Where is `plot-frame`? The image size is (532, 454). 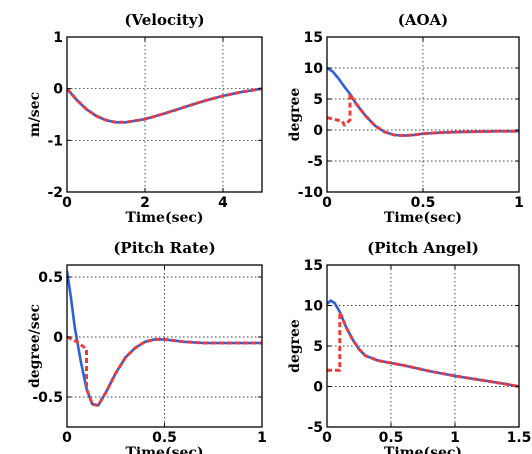 plot-frame is located at coordinates (164, 114).